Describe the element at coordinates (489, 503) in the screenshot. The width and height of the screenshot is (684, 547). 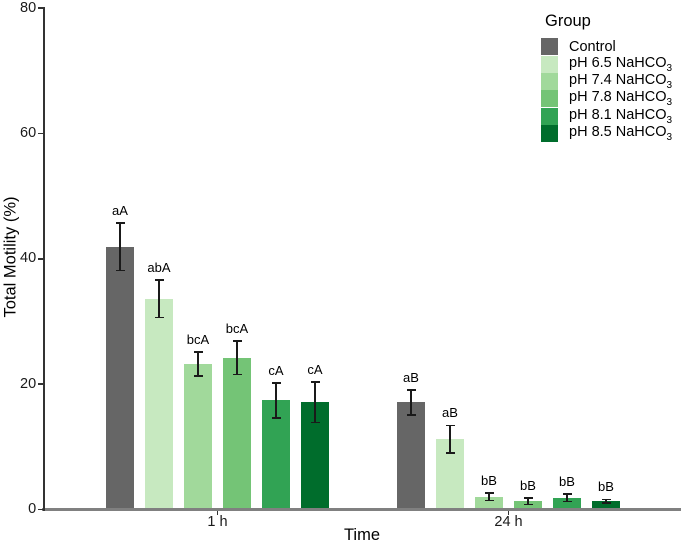
I see `bar-ph-7-4-nahco3-24-h` at that location.